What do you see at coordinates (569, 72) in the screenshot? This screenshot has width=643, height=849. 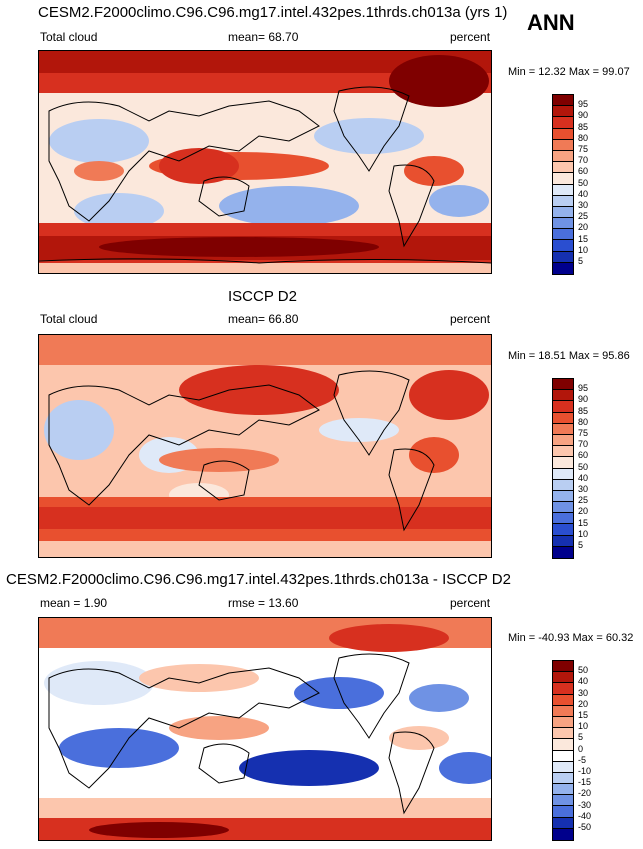 I see `panel1-minmax: Min = 12.32 Max = 99.07` at bounding box center [569, 72].